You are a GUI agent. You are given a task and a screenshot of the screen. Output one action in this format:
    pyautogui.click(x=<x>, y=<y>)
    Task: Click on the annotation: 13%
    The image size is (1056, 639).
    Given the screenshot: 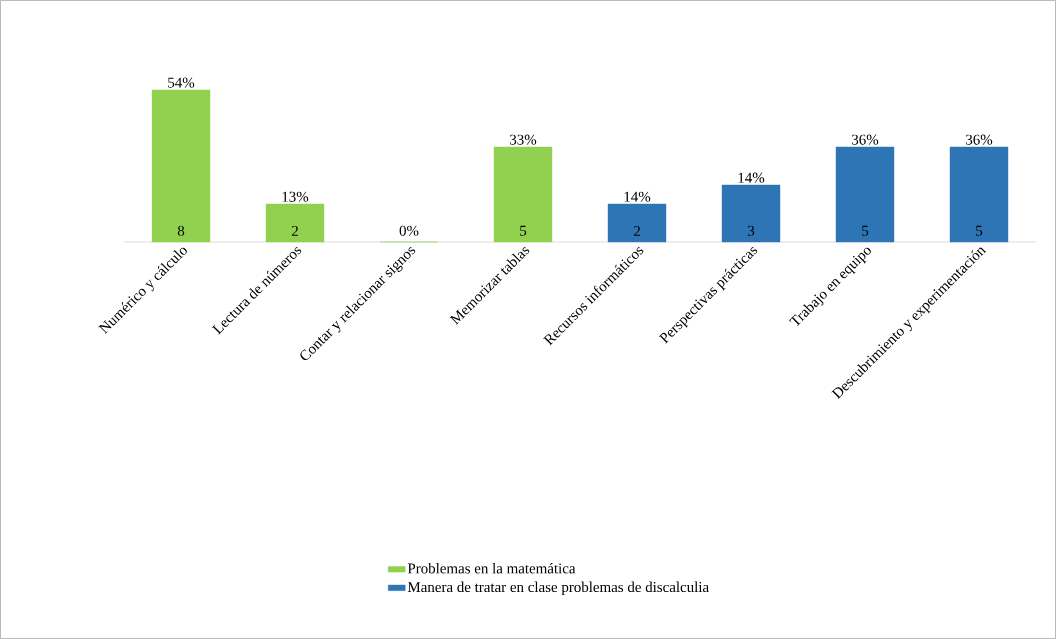 What is the action you would take?
    pyautogui.click(x=295, y=196)
    